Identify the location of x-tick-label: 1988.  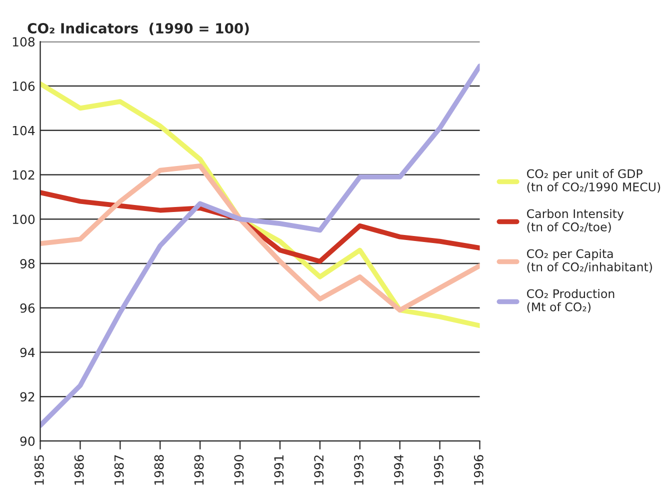
(159, 470).